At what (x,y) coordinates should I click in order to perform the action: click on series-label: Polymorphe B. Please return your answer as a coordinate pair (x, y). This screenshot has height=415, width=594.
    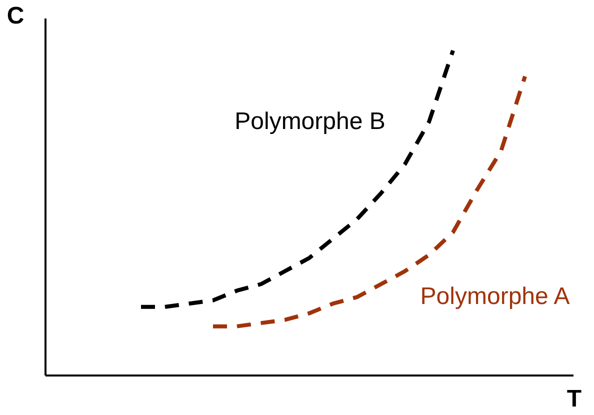
    Looking at the image, I should click on (310, 121).